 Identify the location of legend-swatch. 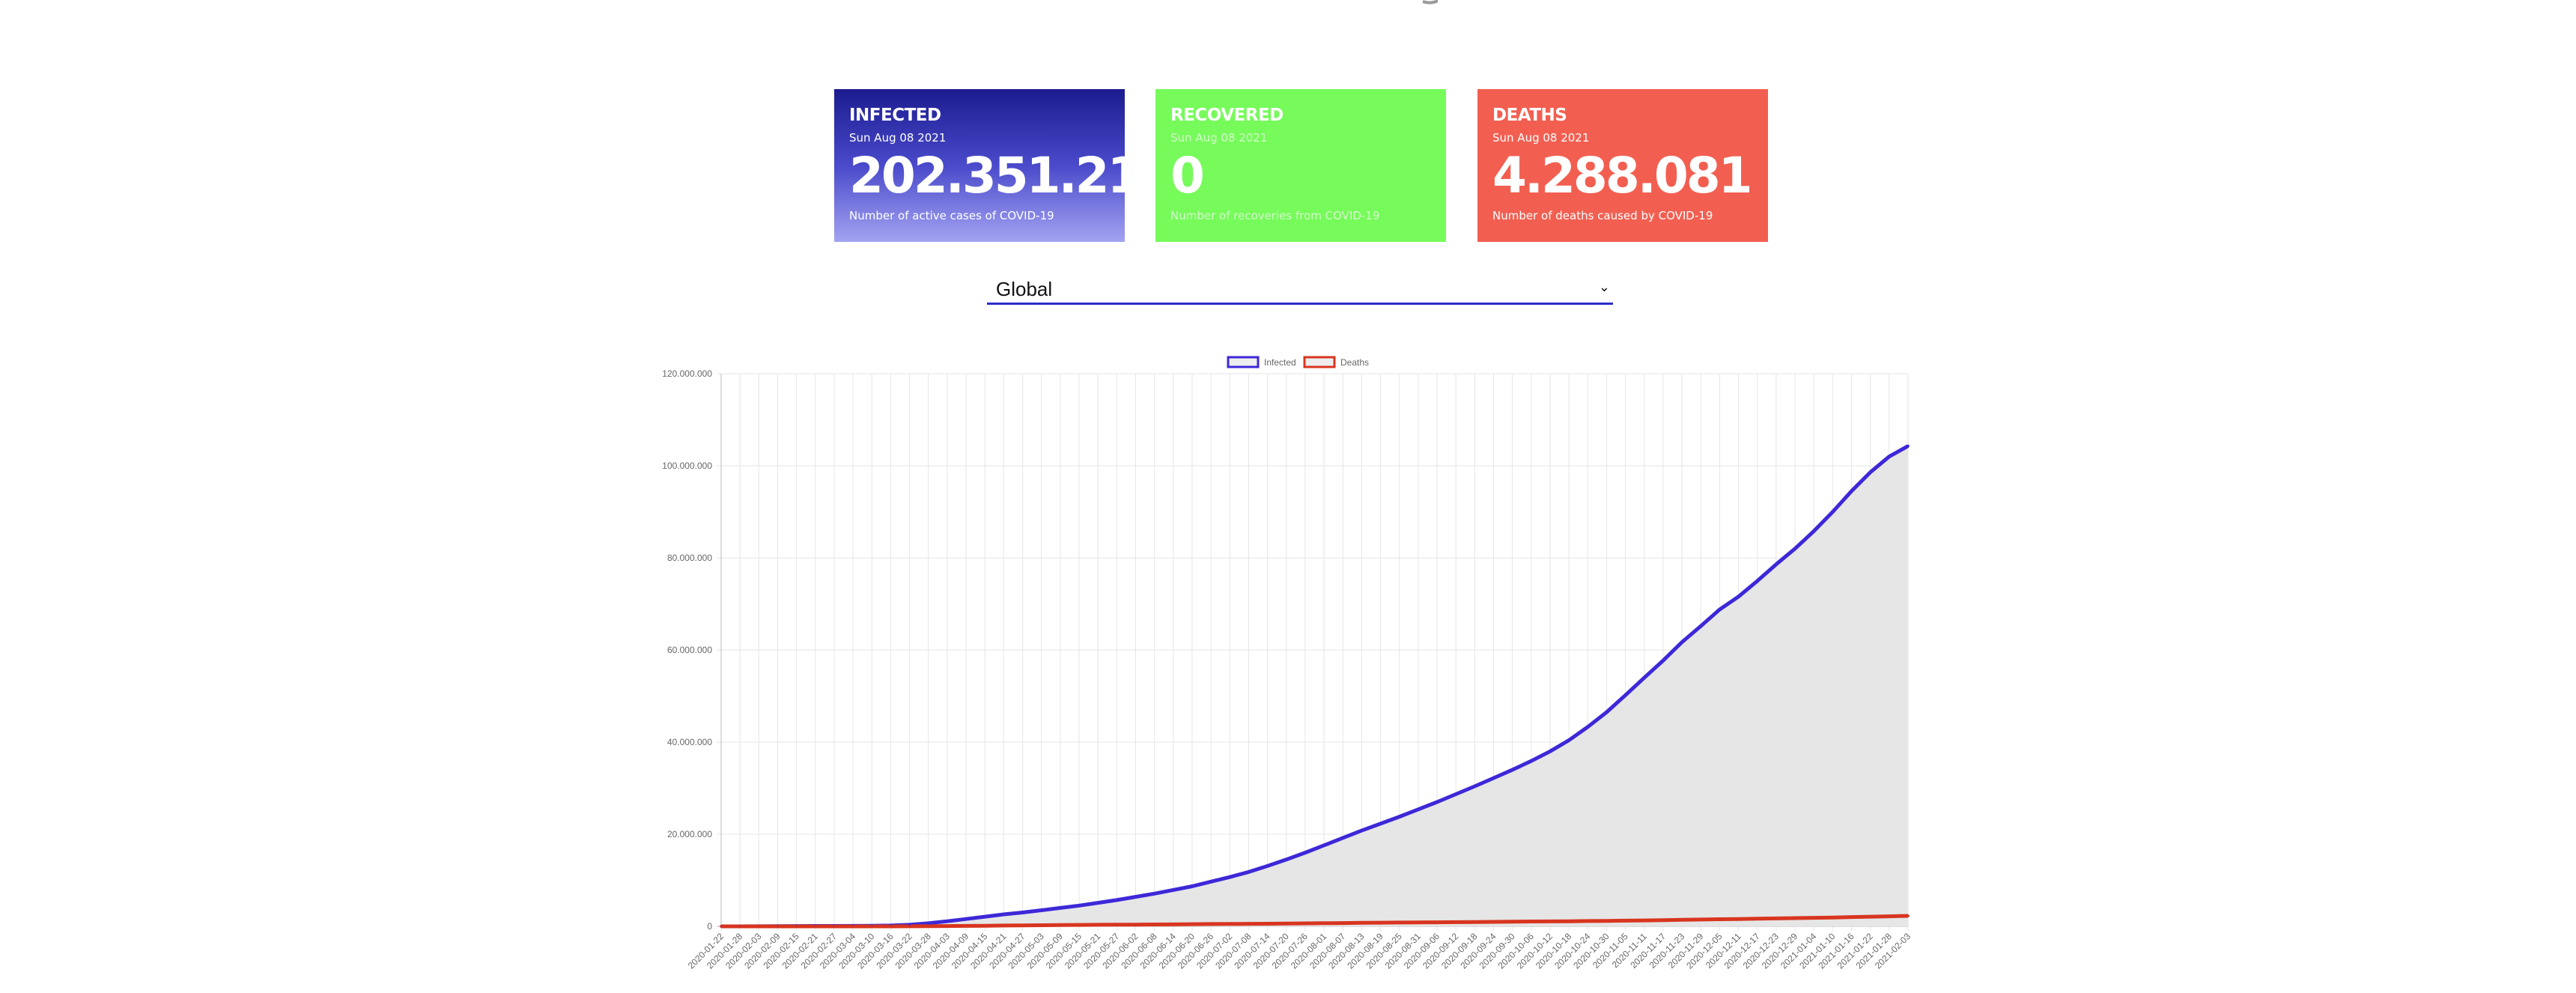
(1319, 362).